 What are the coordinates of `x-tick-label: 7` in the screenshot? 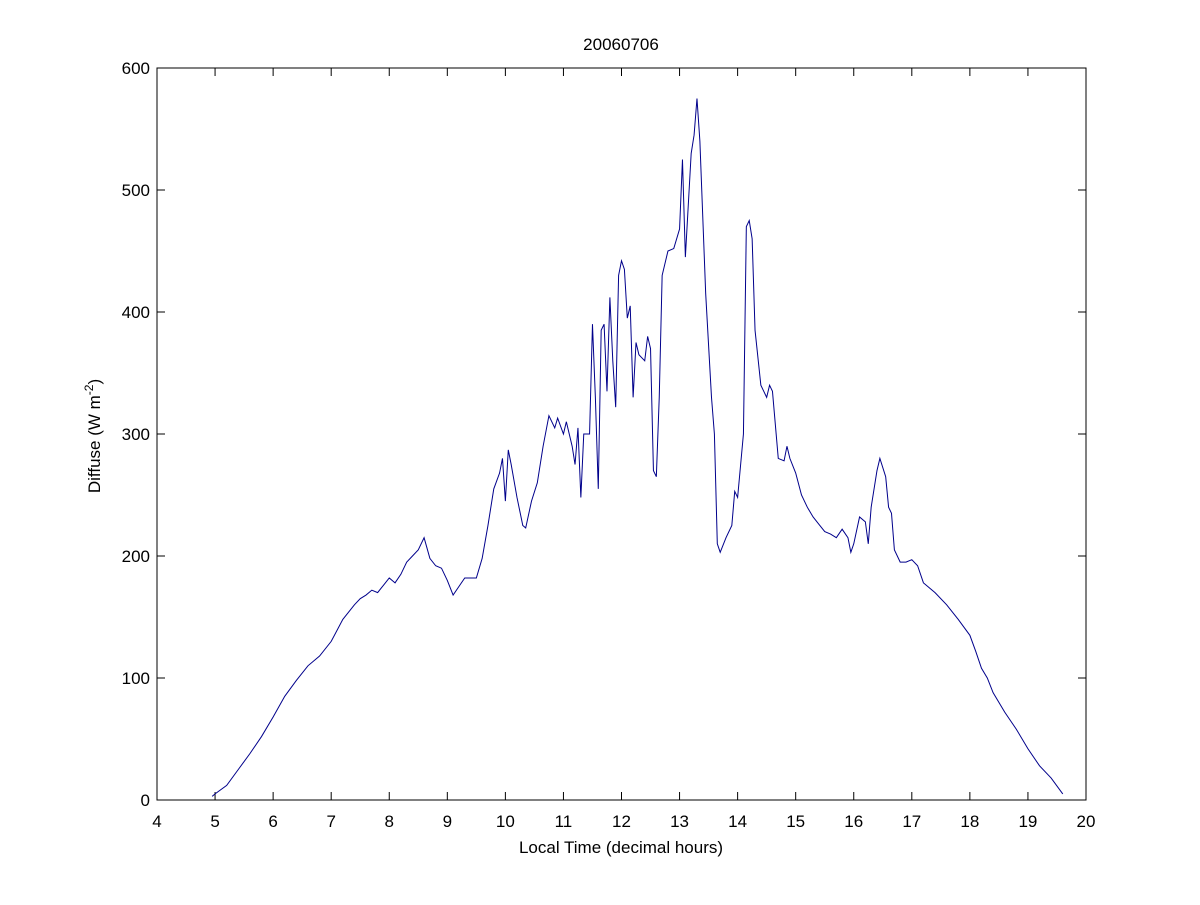 It's located at (330, 821).